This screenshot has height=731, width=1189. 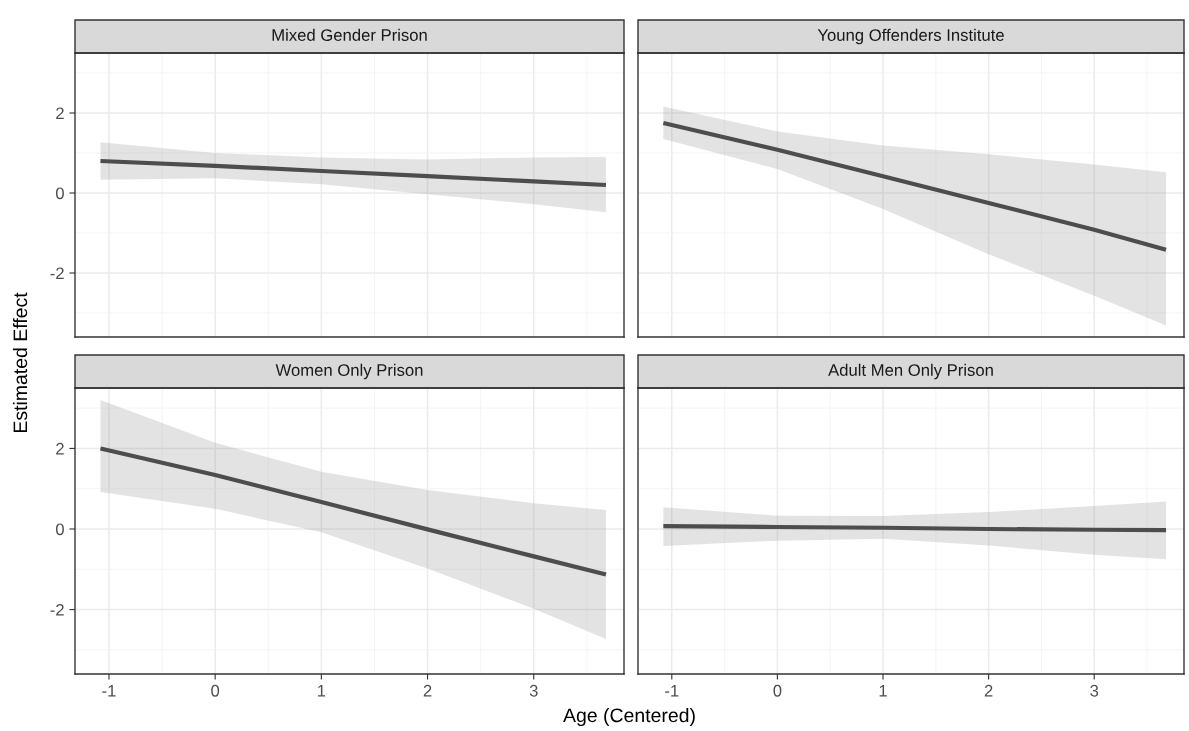 What do you see at coordinates (20, 362) in the screenshot?
I see `y-axis-title: Estimated Effect` at bounding box center [20, 362].